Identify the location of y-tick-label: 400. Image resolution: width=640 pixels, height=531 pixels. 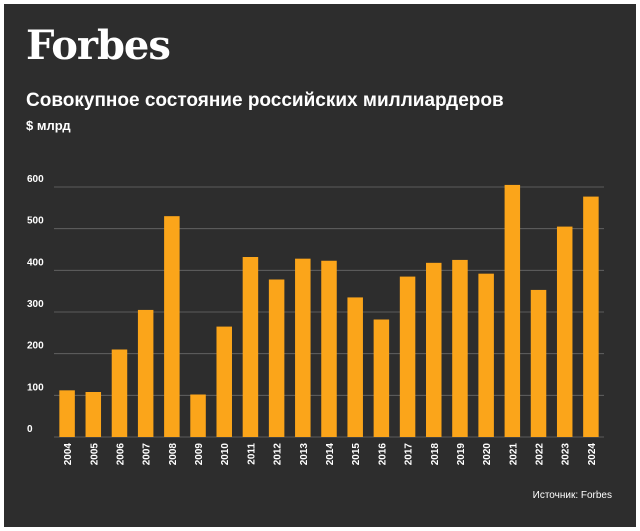
(35, 262).